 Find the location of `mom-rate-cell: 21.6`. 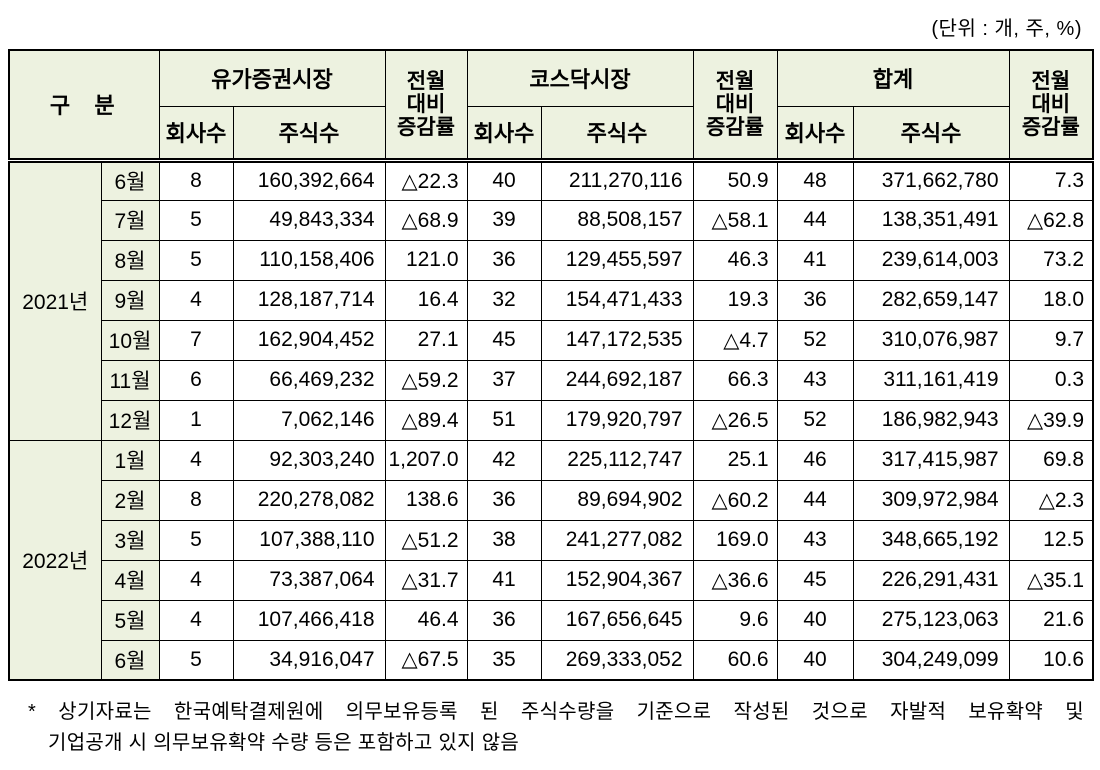

mom-rate-cell: 21.6 is located at coordinates (1051, 620).